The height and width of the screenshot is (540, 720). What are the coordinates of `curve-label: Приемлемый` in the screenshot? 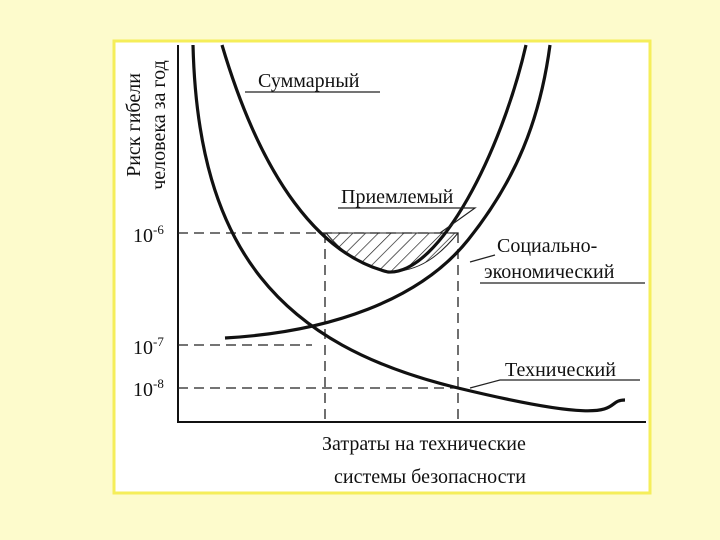 It's located at (397, 197).